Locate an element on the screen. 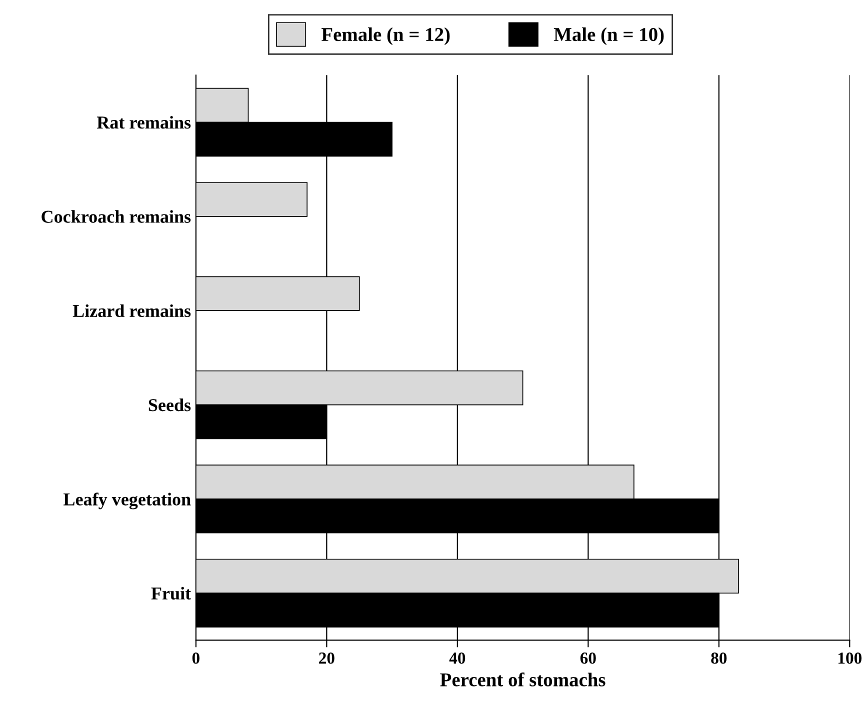  legend-label: Female (n = 12) is located at coordinates (386, 36).